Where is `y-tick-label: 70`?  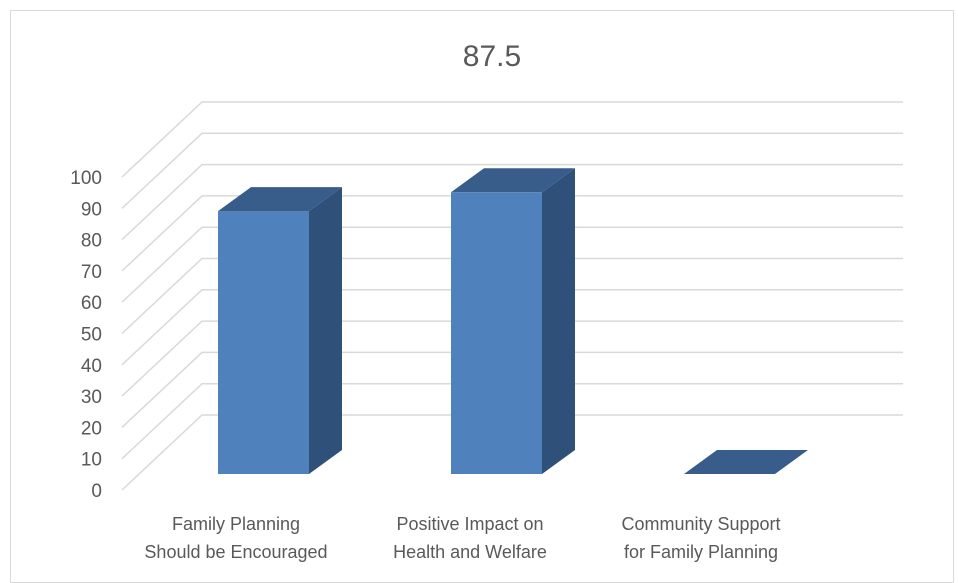
y-tick-label: 70 is located at coordinates (91, 272).